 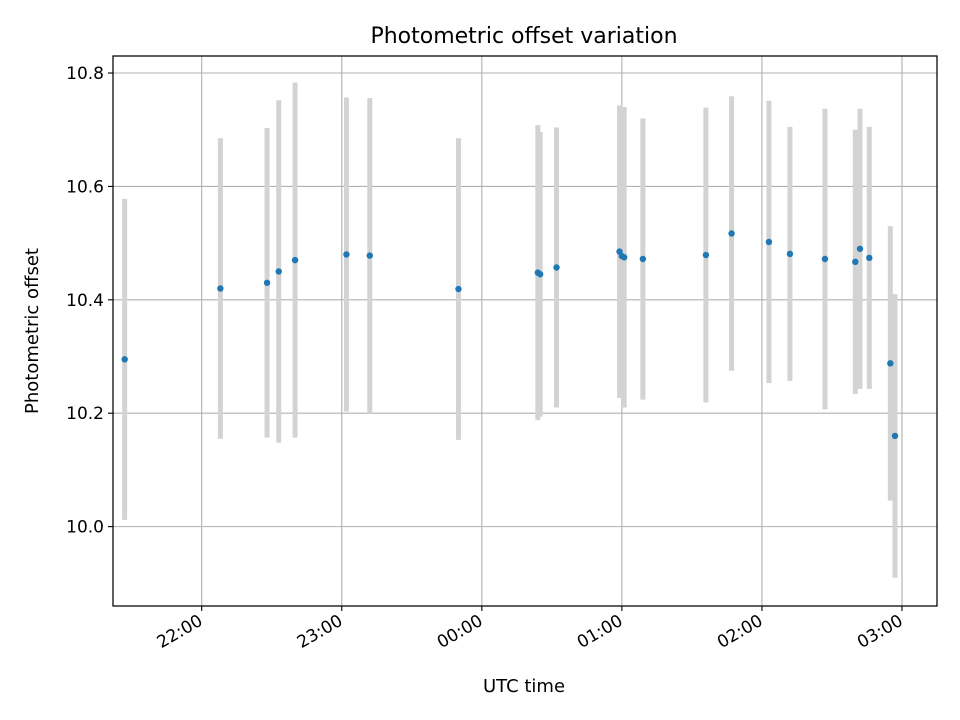 What do you see at coordinates (32, 331) in the screenshot?
I see `y-axis-label: Photometric offset` at bounding box center [32, 331].